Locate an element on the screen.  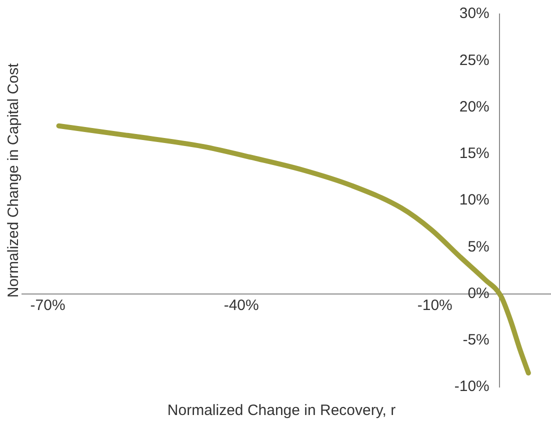
y-tick-label: 25% is located at coordinates (474, 60).